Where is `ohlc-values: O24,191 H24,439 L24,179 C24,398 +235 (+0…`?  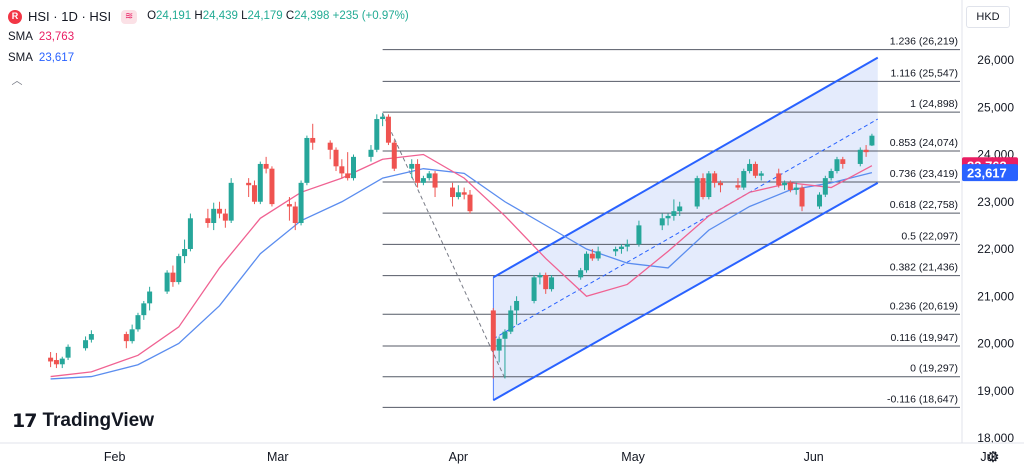
ohlc-values: O24,191 H24,439 L24,179 C24,398 +235 (+0… is located at coordinates (278, 16).